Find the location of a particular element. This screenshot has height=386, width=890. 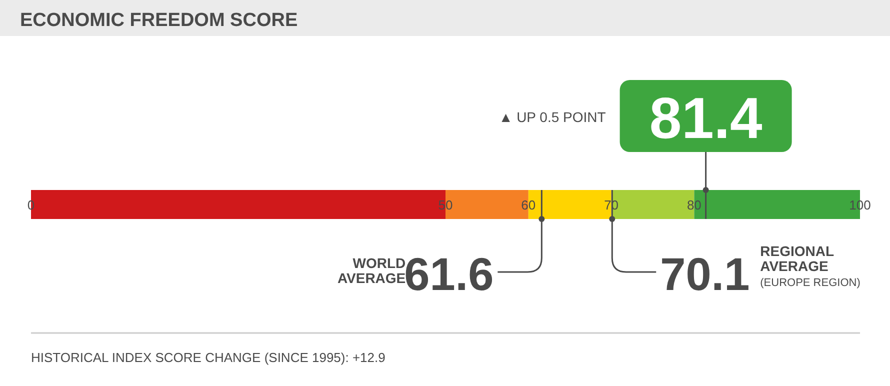

text: (EUROPE REGION) is located at coordinates (810, 283).